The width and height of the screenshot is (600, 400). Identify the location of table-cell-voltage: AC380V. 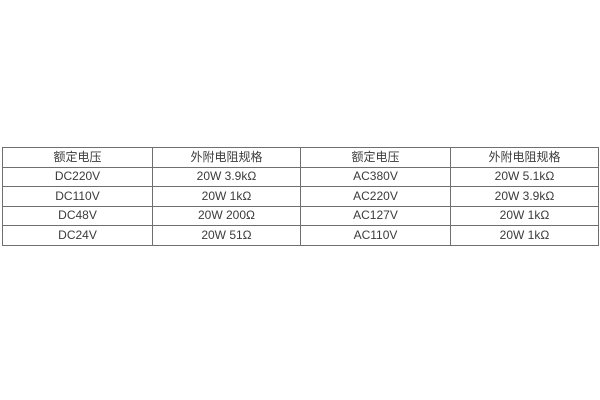
(375, 177).